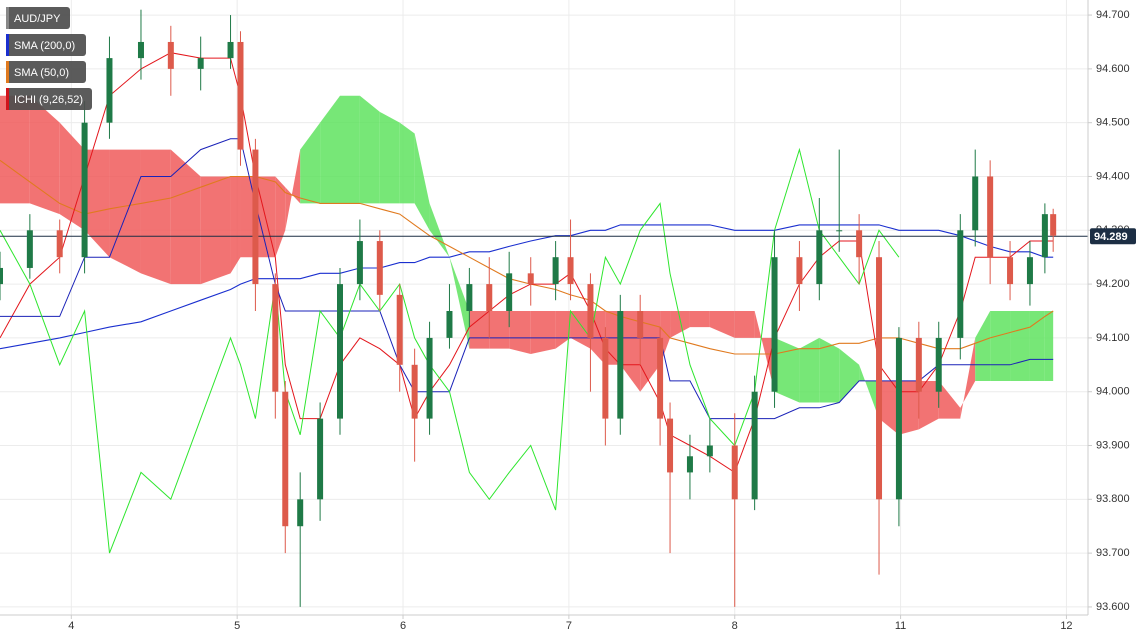  Describe the element at coordinates (41, 73) in the screenshot. I see `legend-label: SMA (50,0)` at that location.